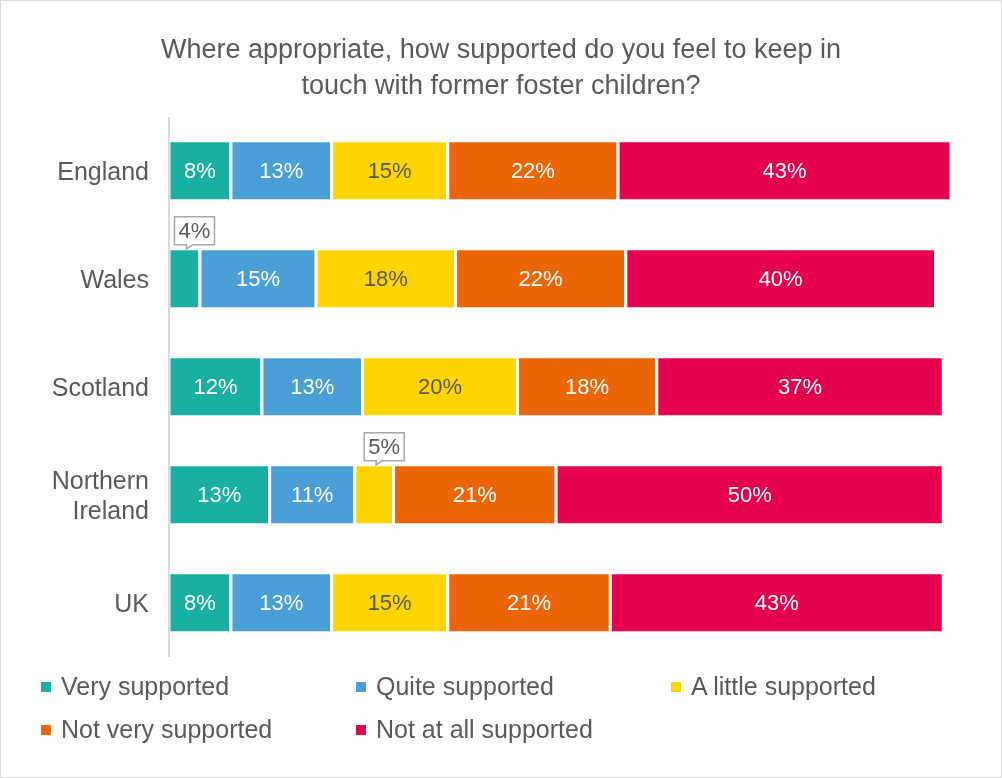 This screenshot has width=1002, height=778. I want to click on data-label: 12%, so click(215, 387).